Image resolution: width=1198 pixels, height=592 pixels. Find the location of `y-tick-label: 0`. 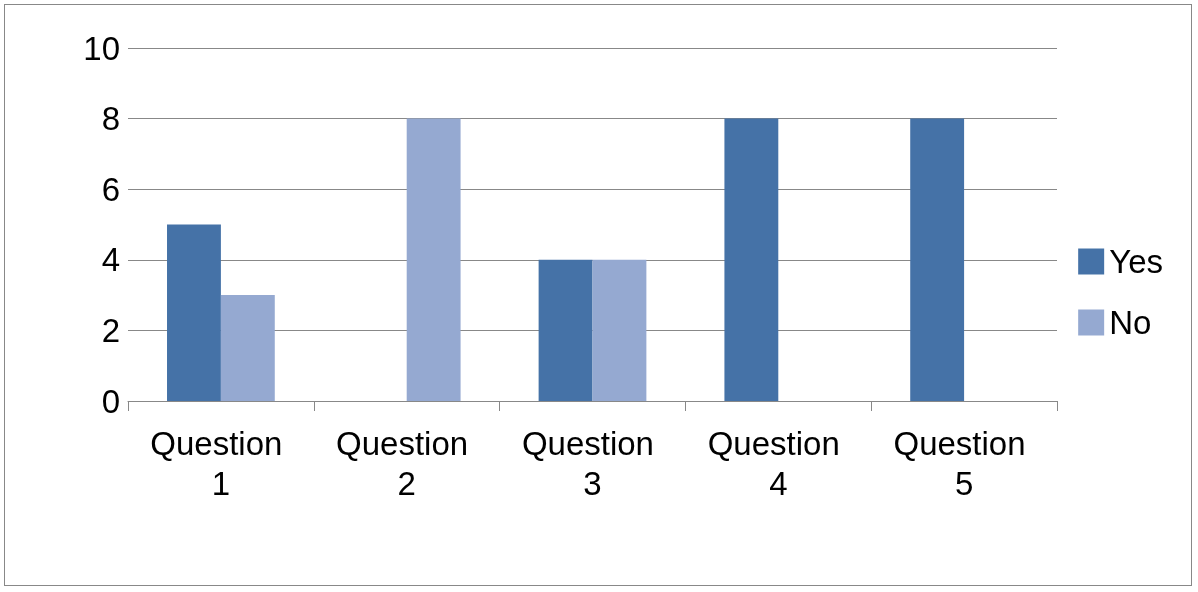

y-tick-label: 0 is located at coordinates (110, 401).